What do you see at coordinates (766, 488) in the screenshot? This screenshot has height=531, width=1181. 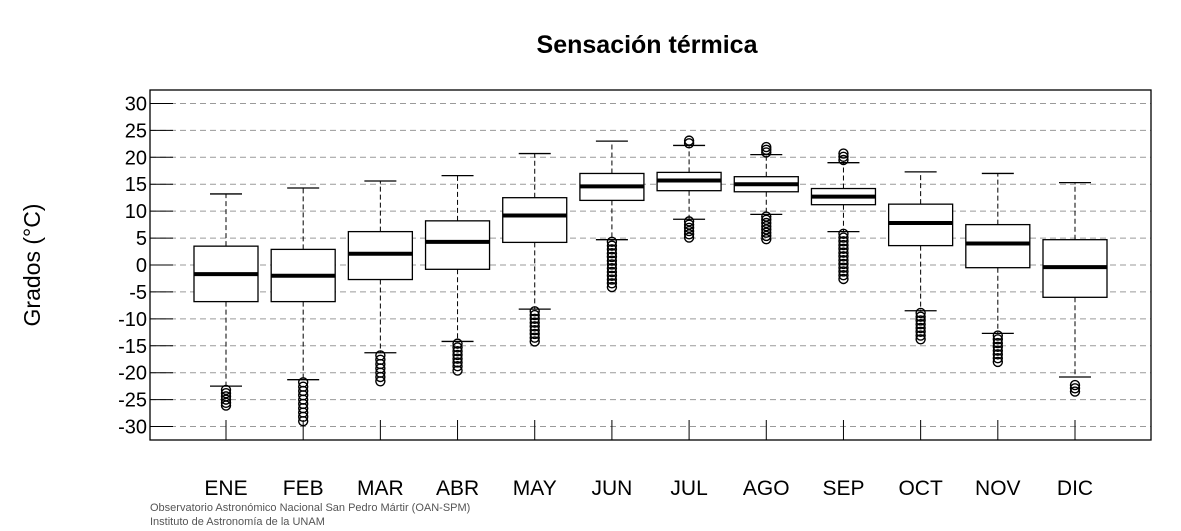 I see `x-tick-label: AGO` at bounding box center [766, 488].